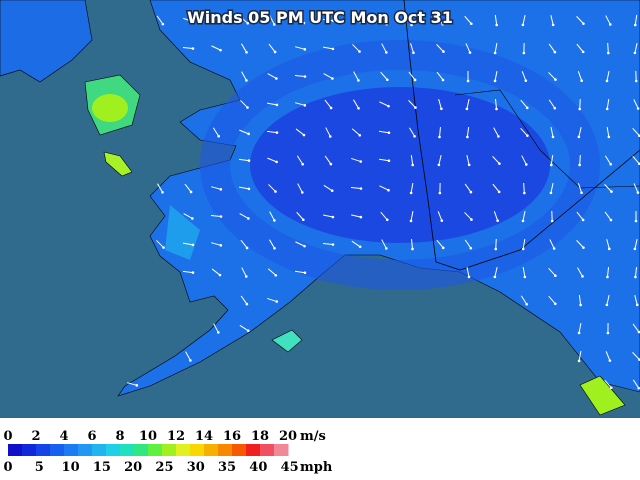 The width and height of the screenshot is (640, 480). What do you see at coordinates (46, 41) in the screenshot?
I see `chukotka` at bounding box center [46, 41].